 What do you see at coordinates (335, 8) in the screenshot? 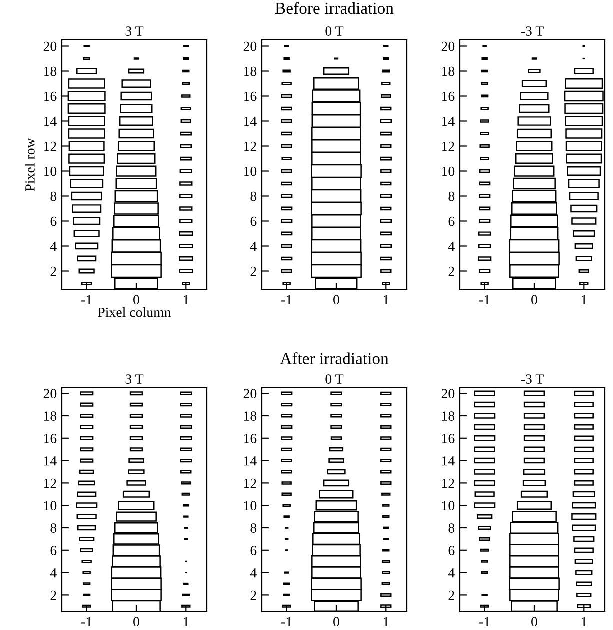
I see `text: Before irradiation` at bounding box center [335, 8].